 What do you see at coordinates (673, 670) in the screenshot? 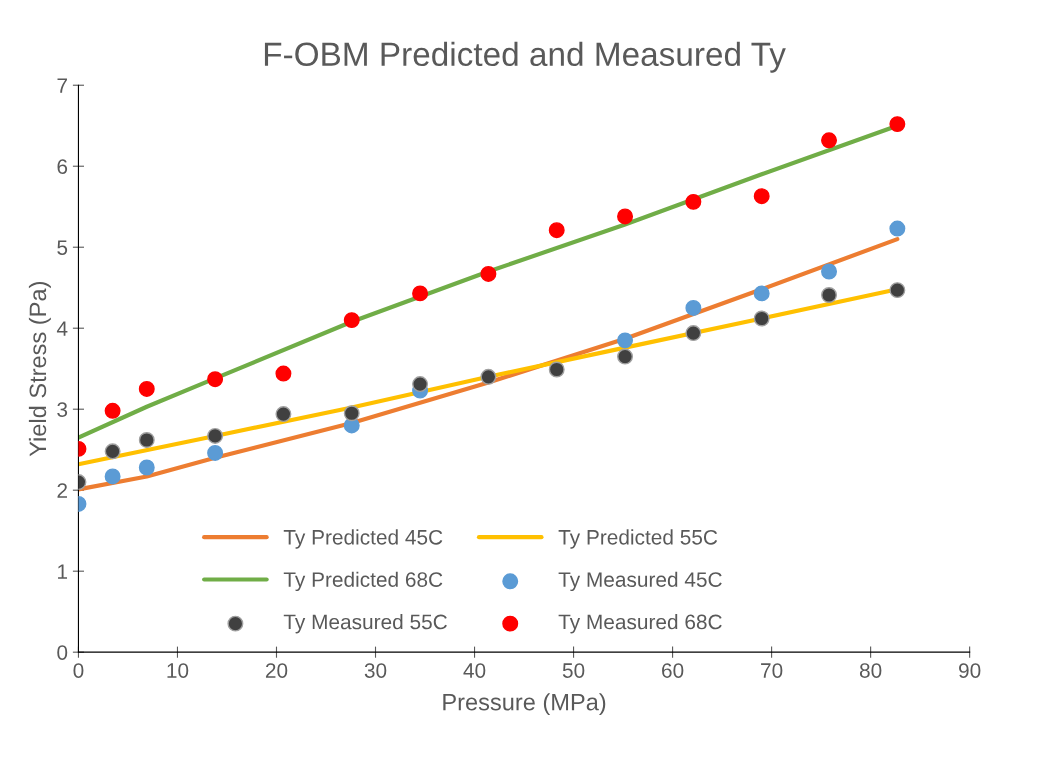
I see `x-tick-label: 60` at bounding box center [673, 670].